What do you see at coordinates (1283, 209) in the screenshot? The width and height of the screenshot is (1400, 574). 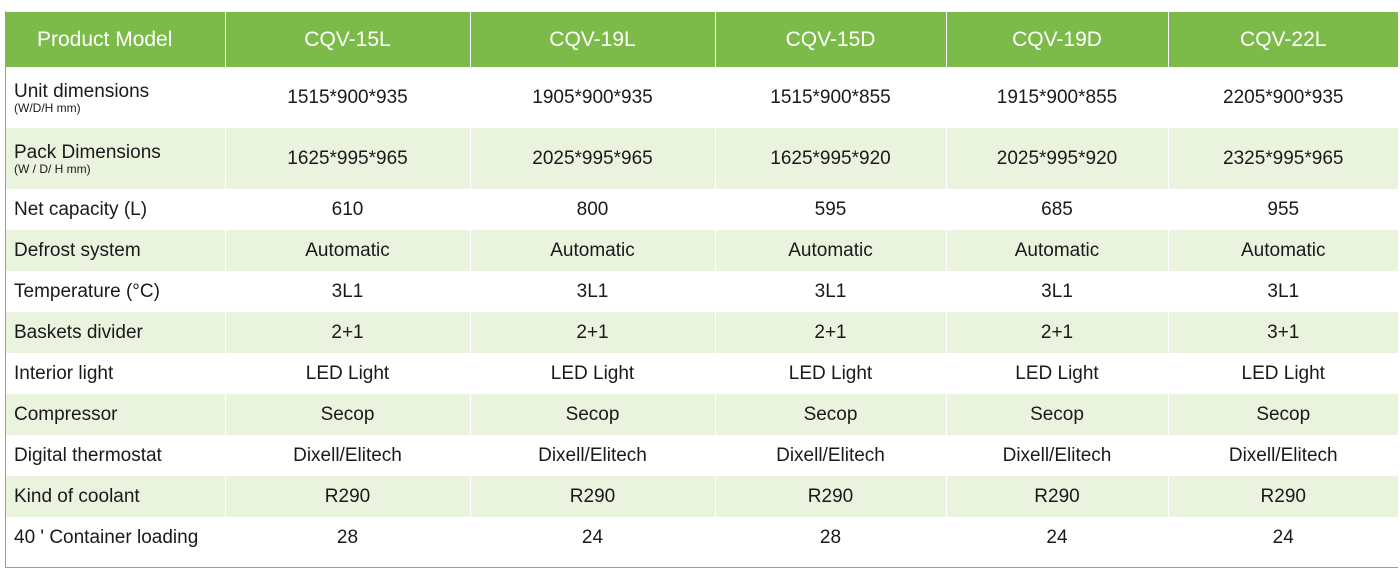 I see `value-cell: 955` at bounding box center [1283, 209].